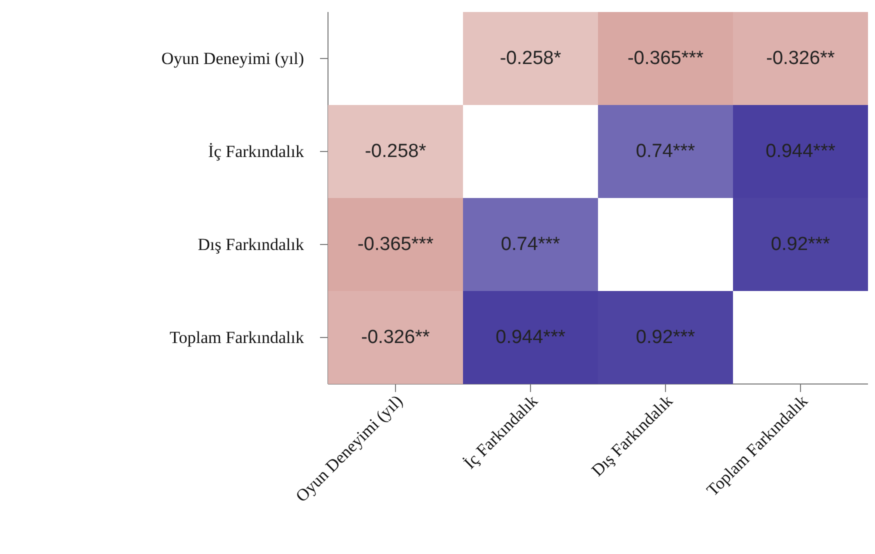  I want to click on y-tick-label: İç Farkındalık, so click(256, 151).